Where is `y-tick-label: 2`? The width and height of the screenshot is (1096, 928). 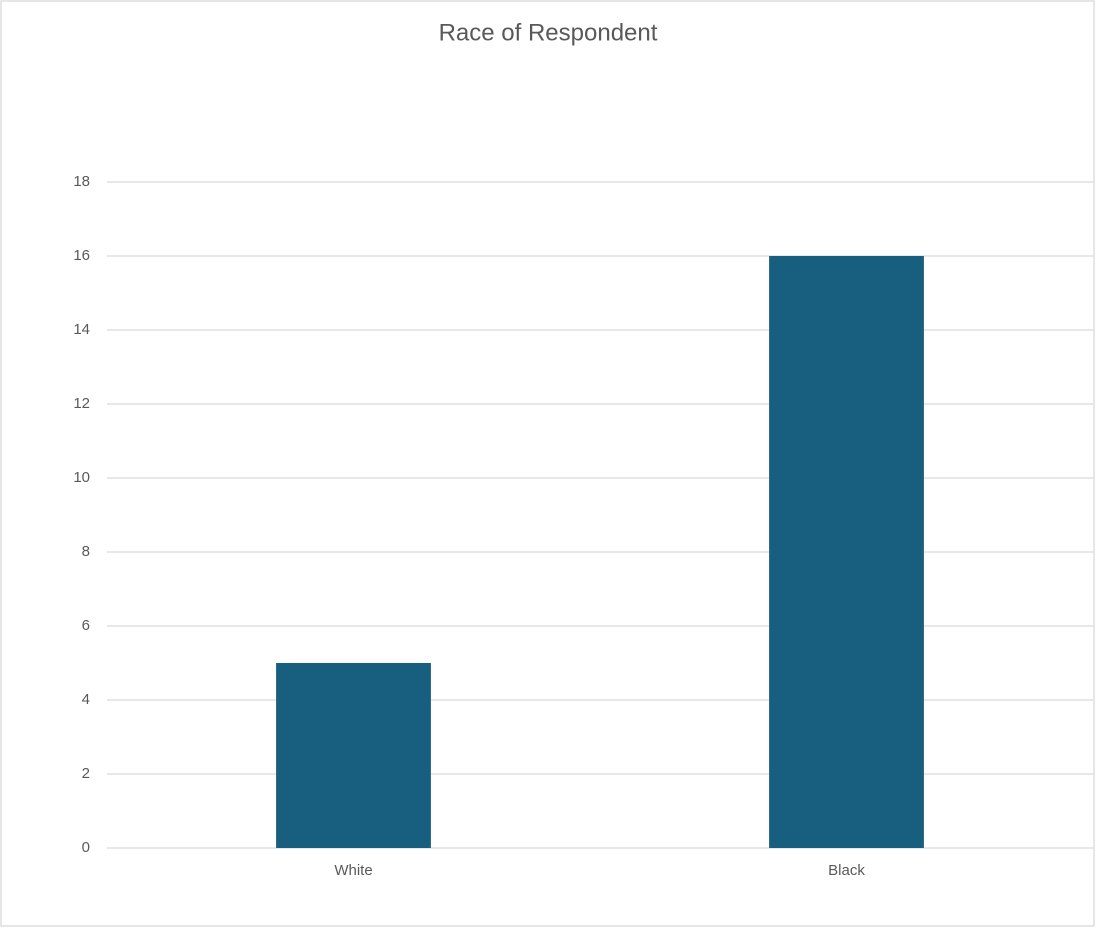 y-tick-label: 2 is located at coordinates (86, 773).